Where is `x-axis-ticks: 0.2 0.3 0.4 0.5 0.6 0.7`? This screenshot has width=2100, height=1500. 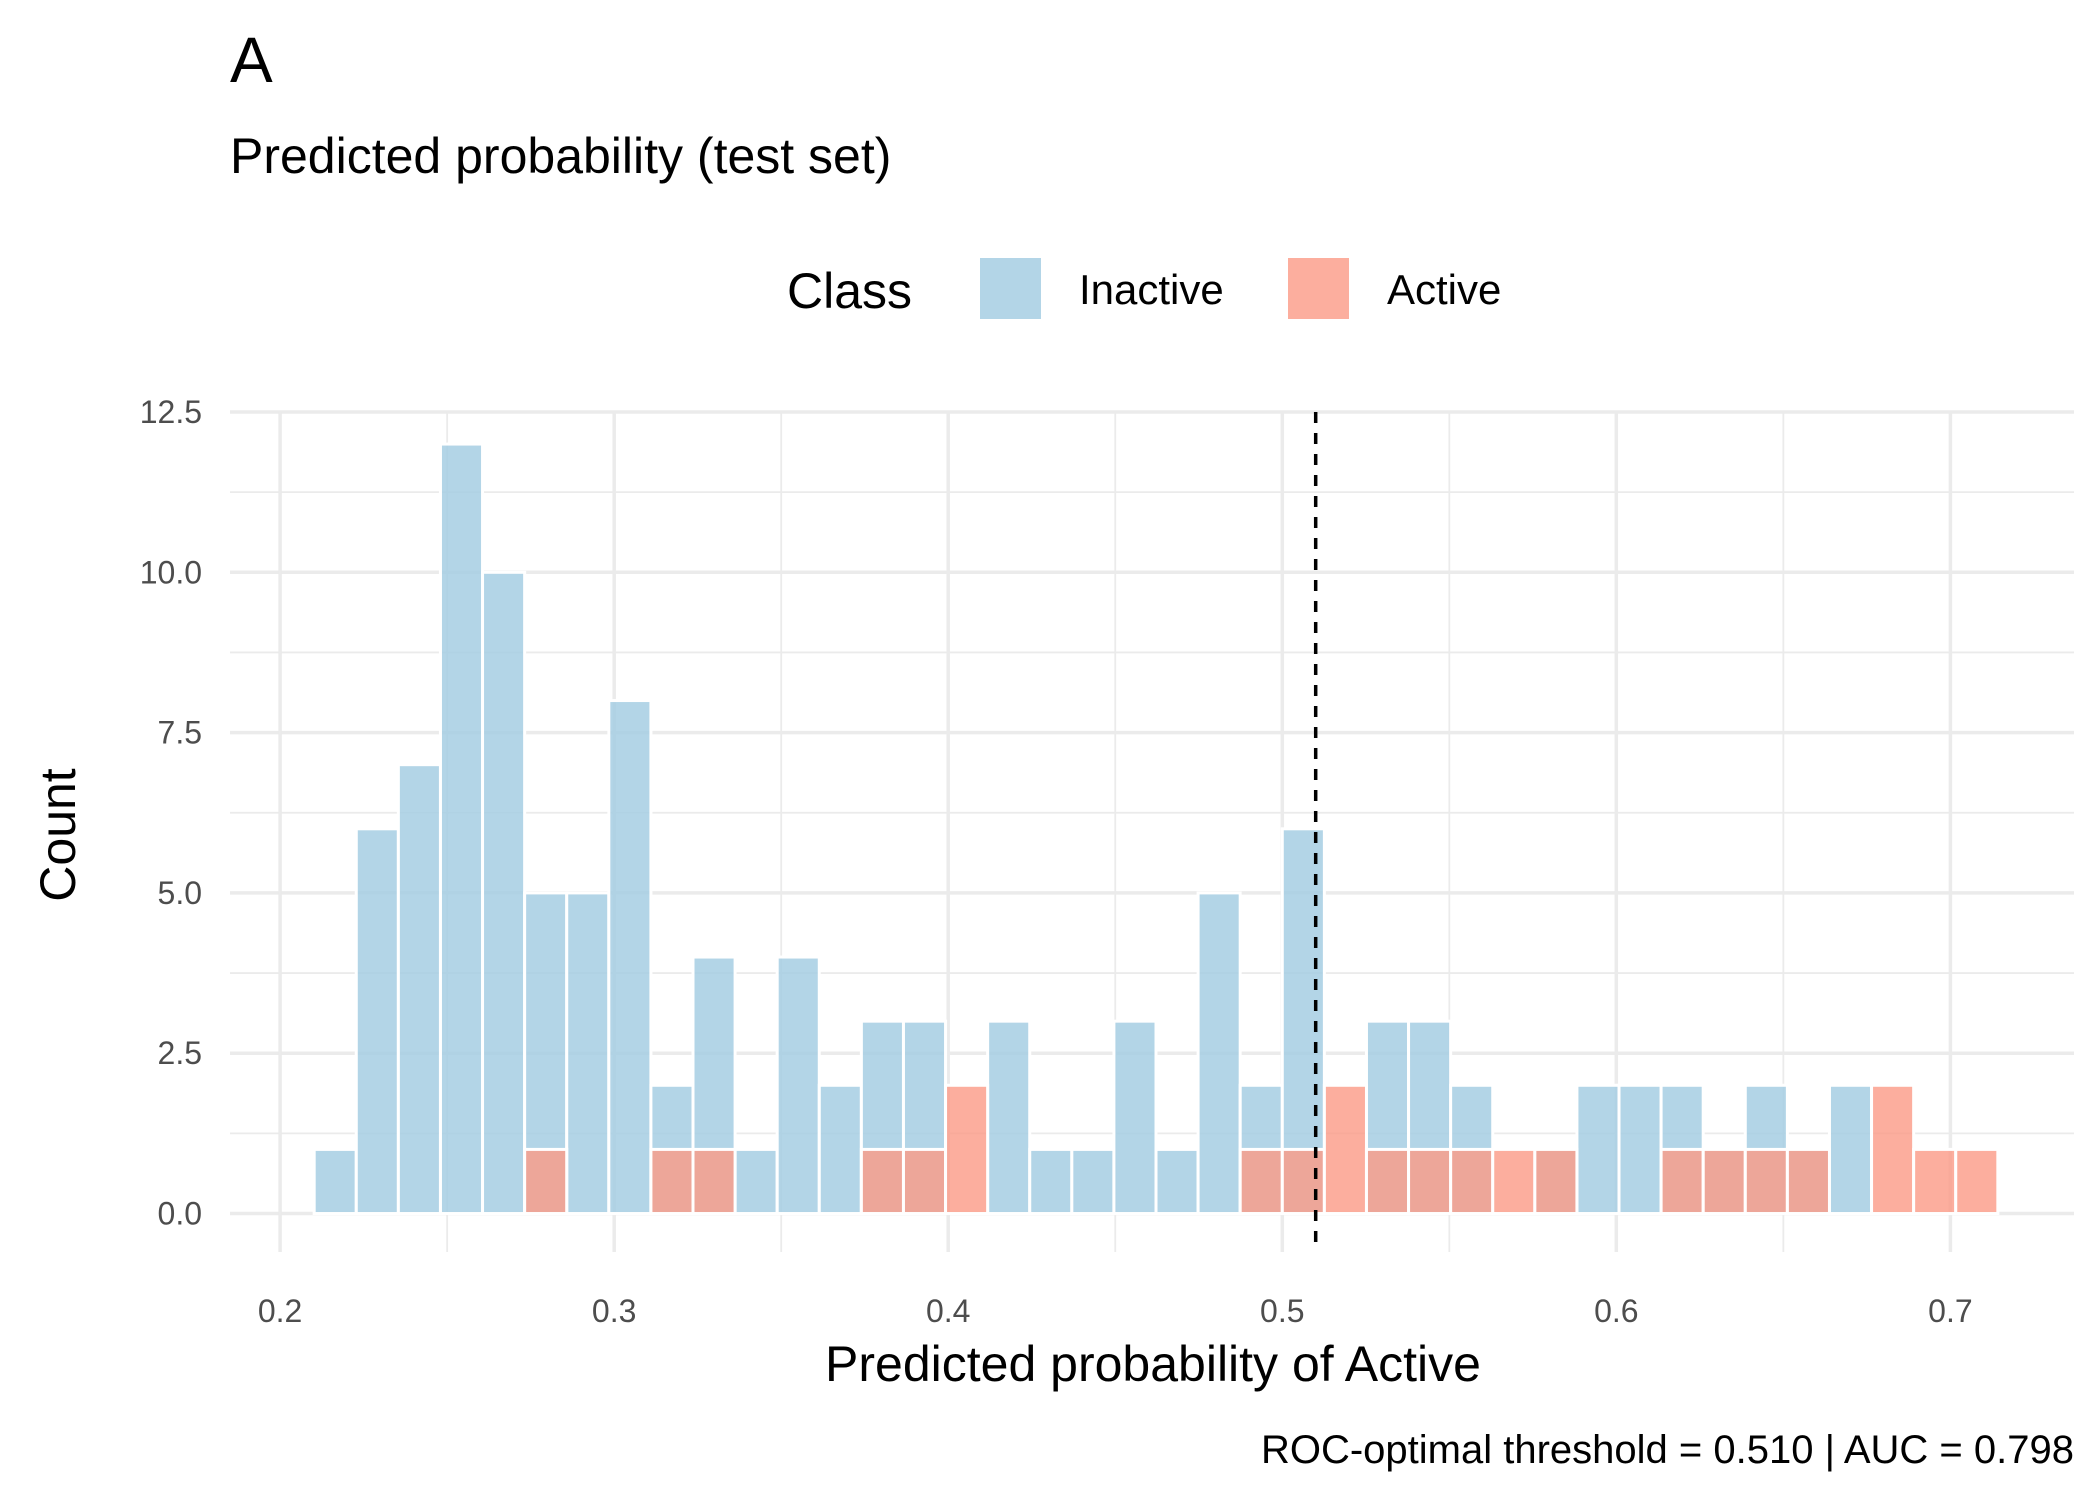 x-axis-ticks: 0.2 0.3 0.4 0.5 0.6 0.7 is located at coordinates (1115, 1311).